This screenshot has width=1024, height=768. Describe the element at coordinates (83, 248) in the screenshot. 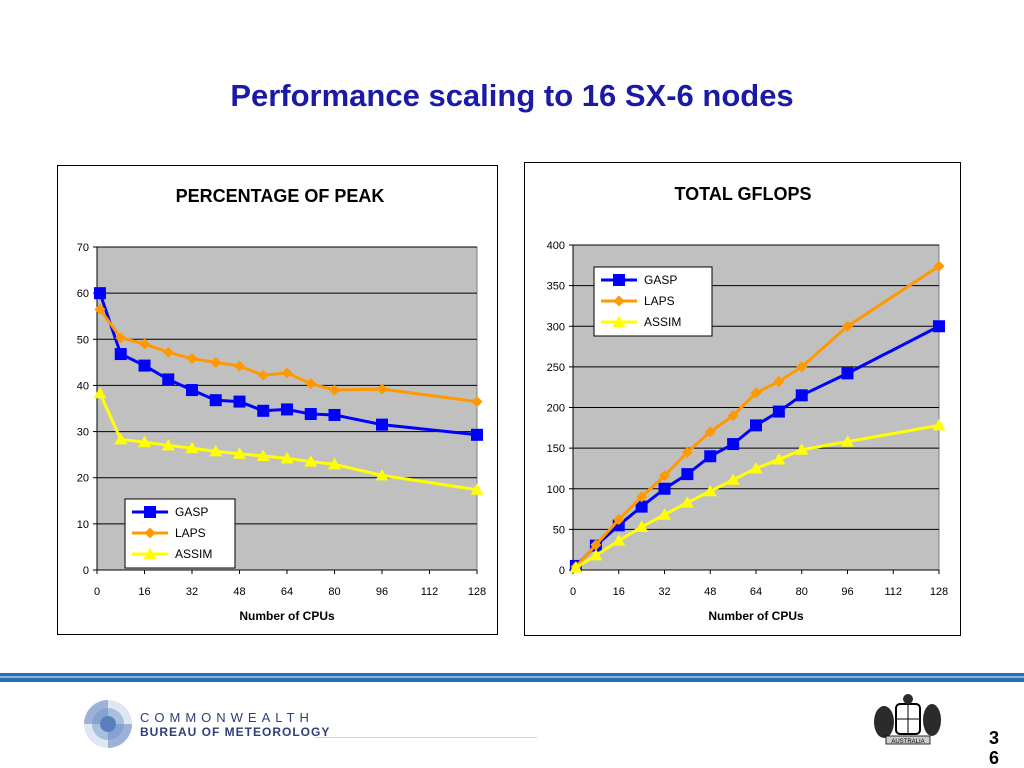

I see `peak-ytick-label-70: 70` at that location.